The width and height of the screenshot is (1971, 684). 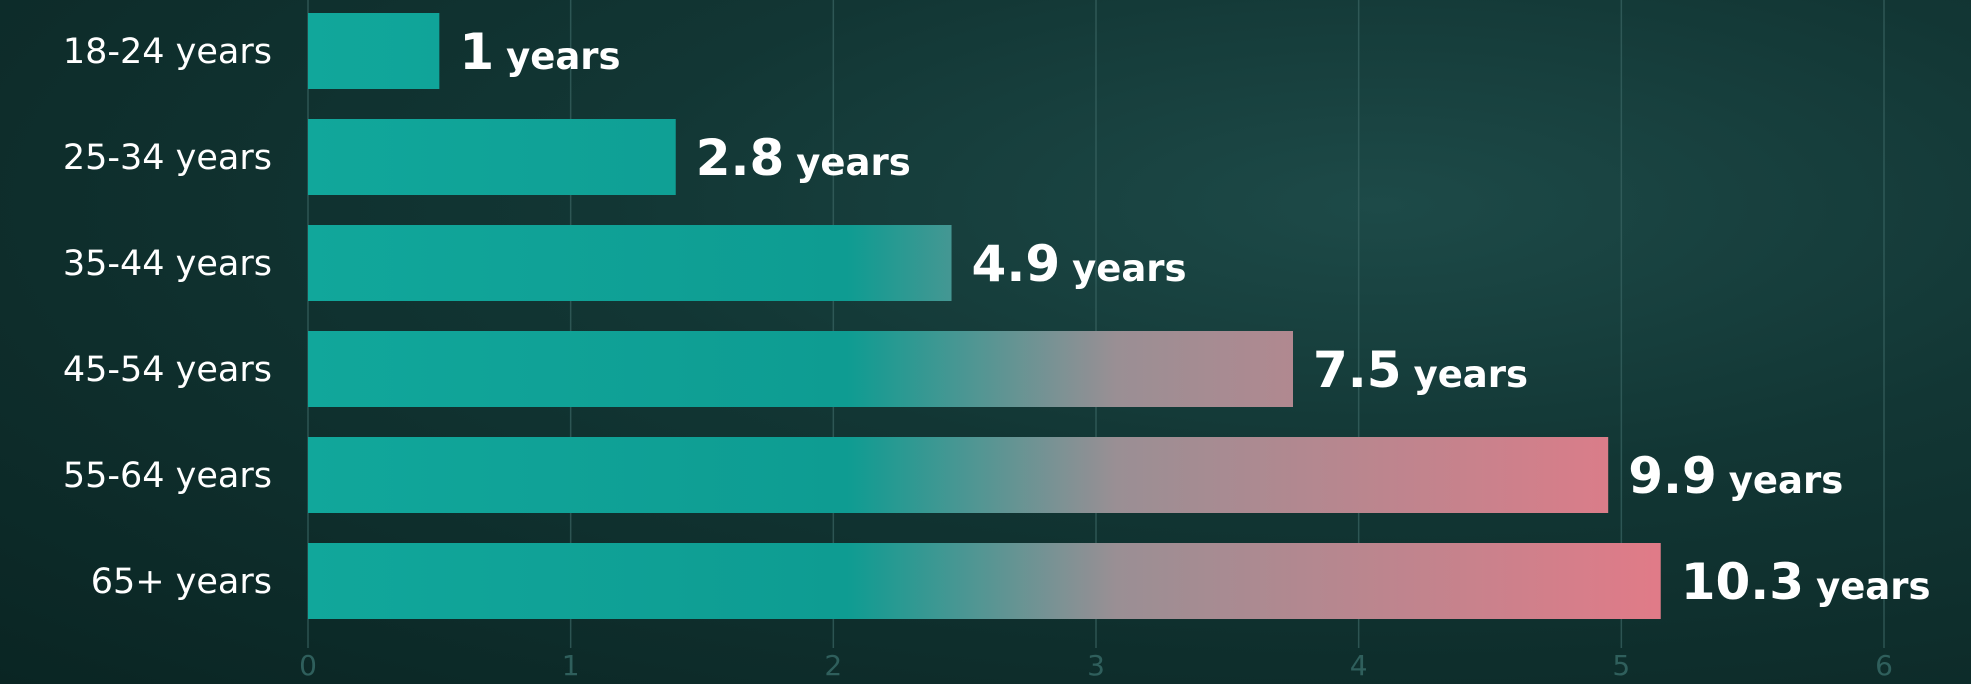 I want to click on category-label: 35-44 years, so click(x=167, y=264).